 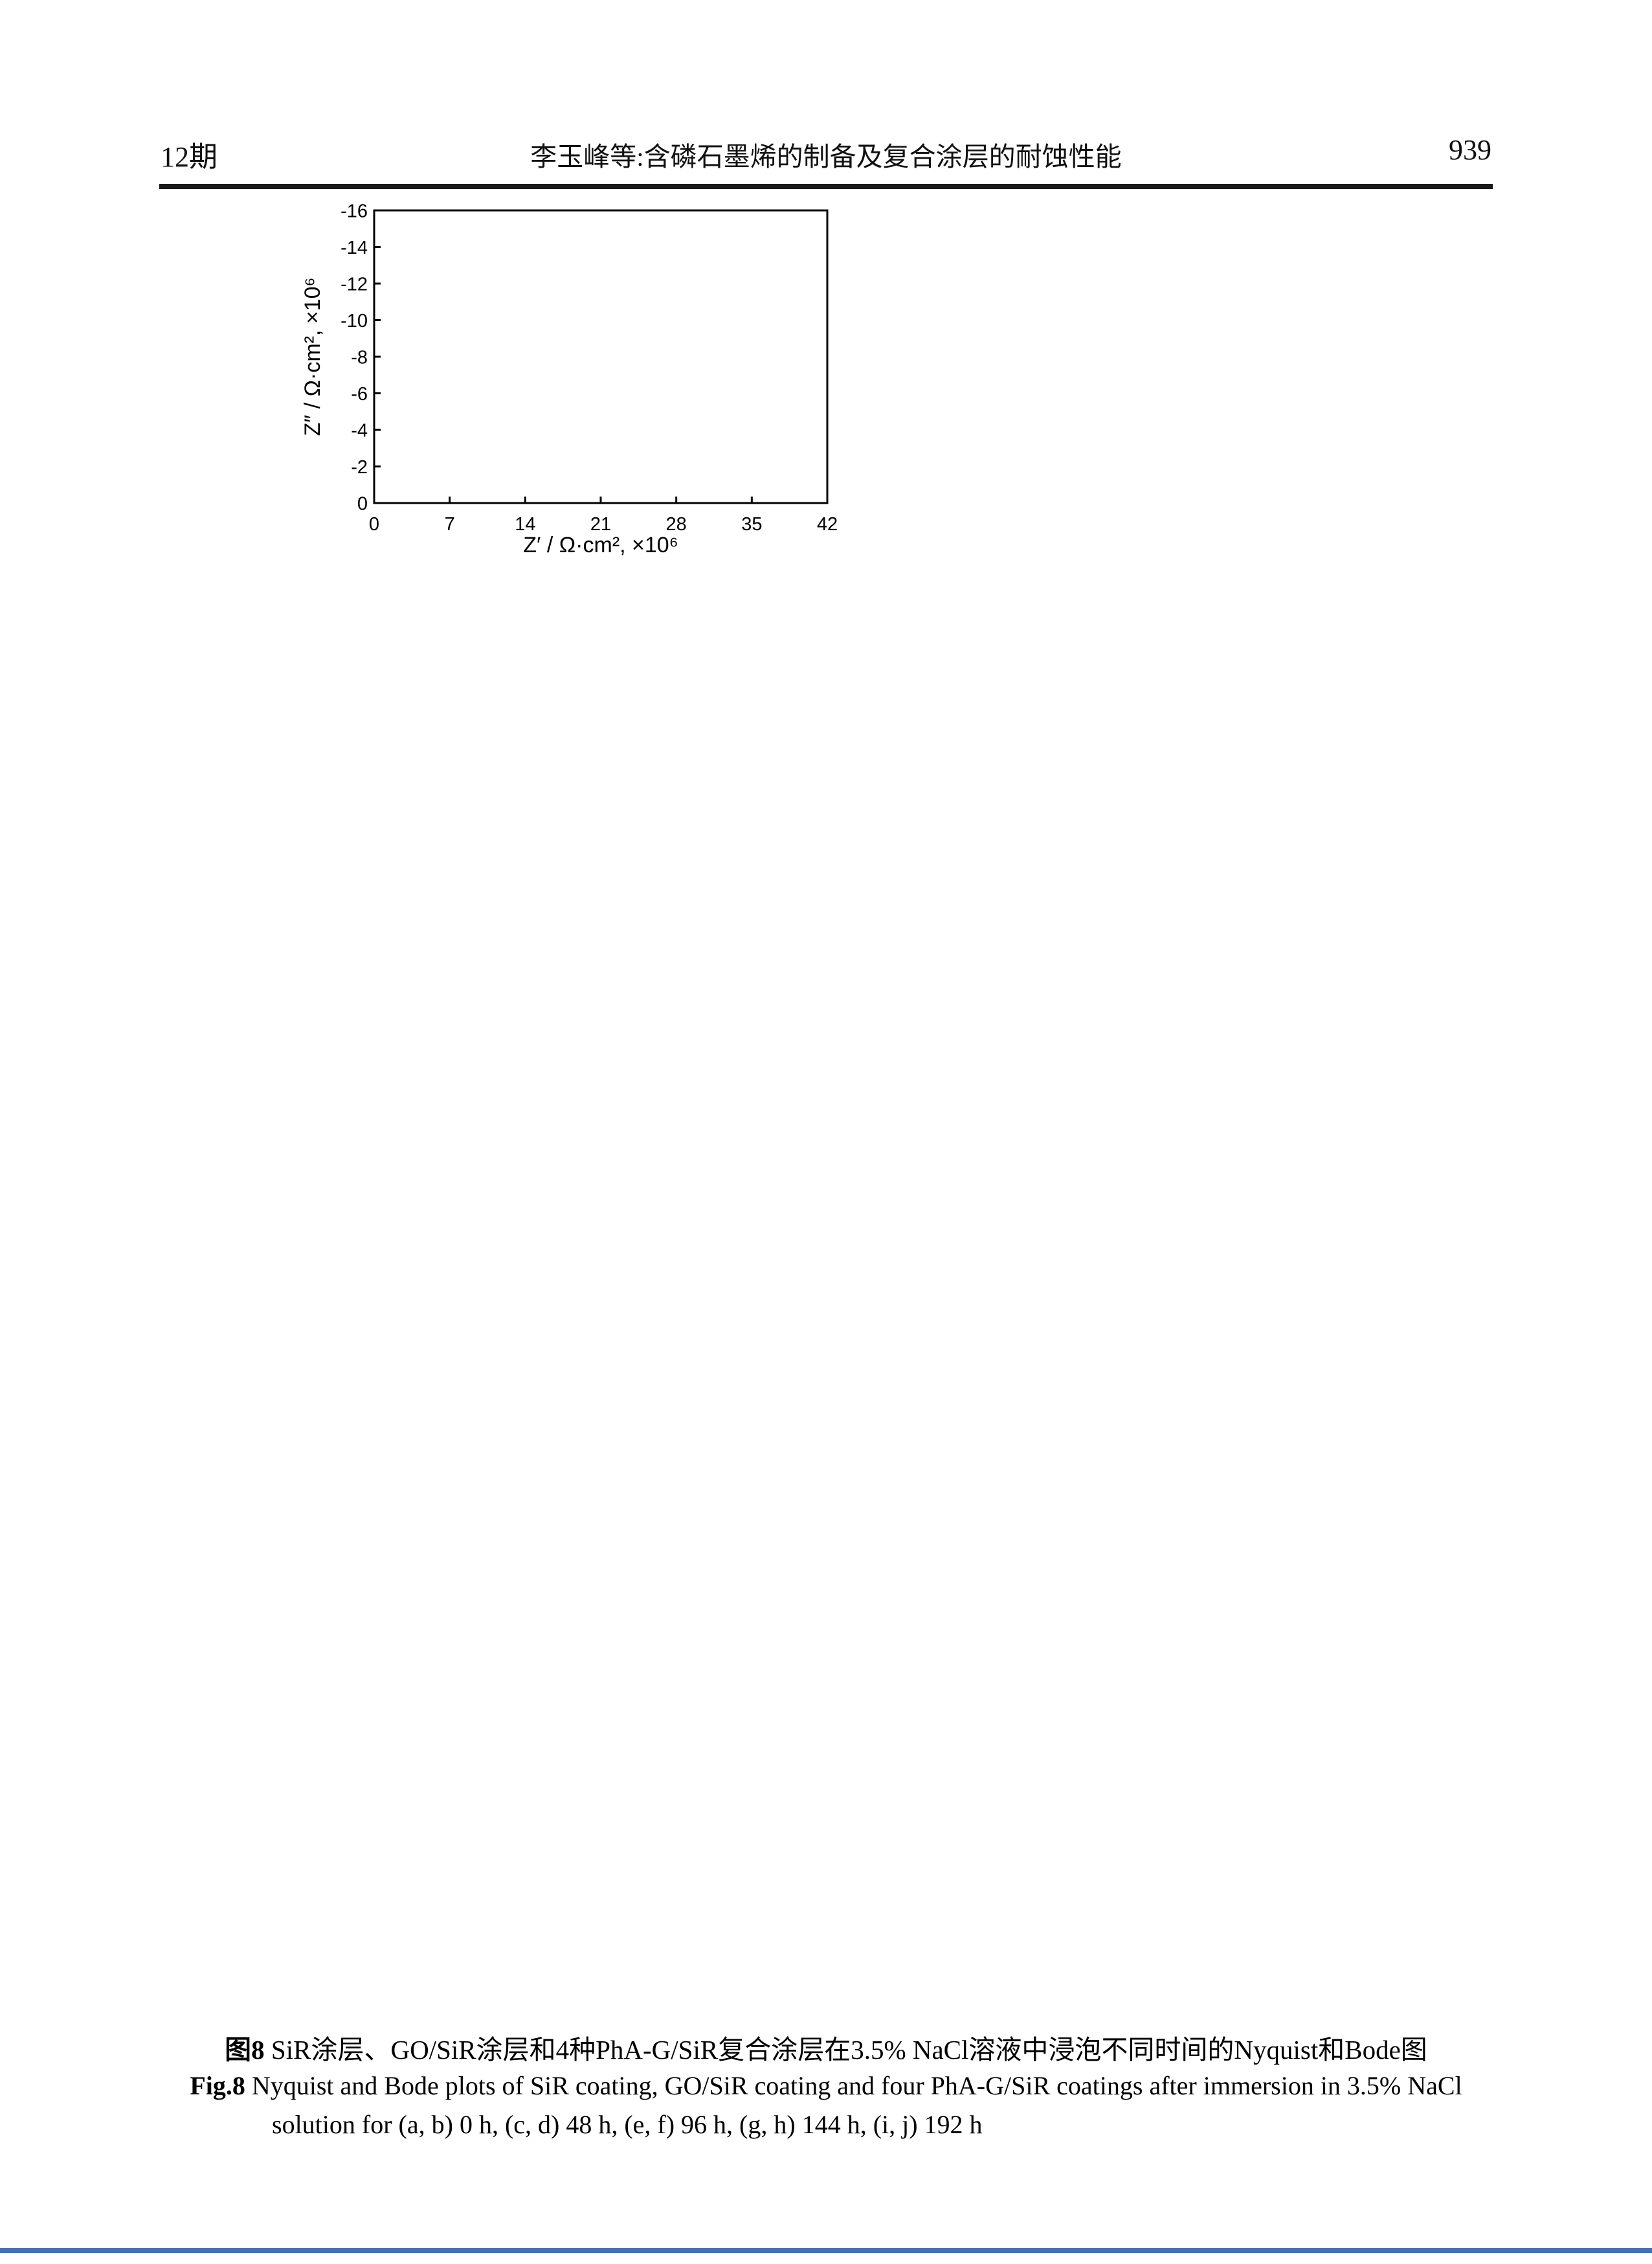 What do you see at coordinates (217, 2085) in the screenshot?
I see `caption-en-label: Fig.8` at bounding box center [217, 2085].